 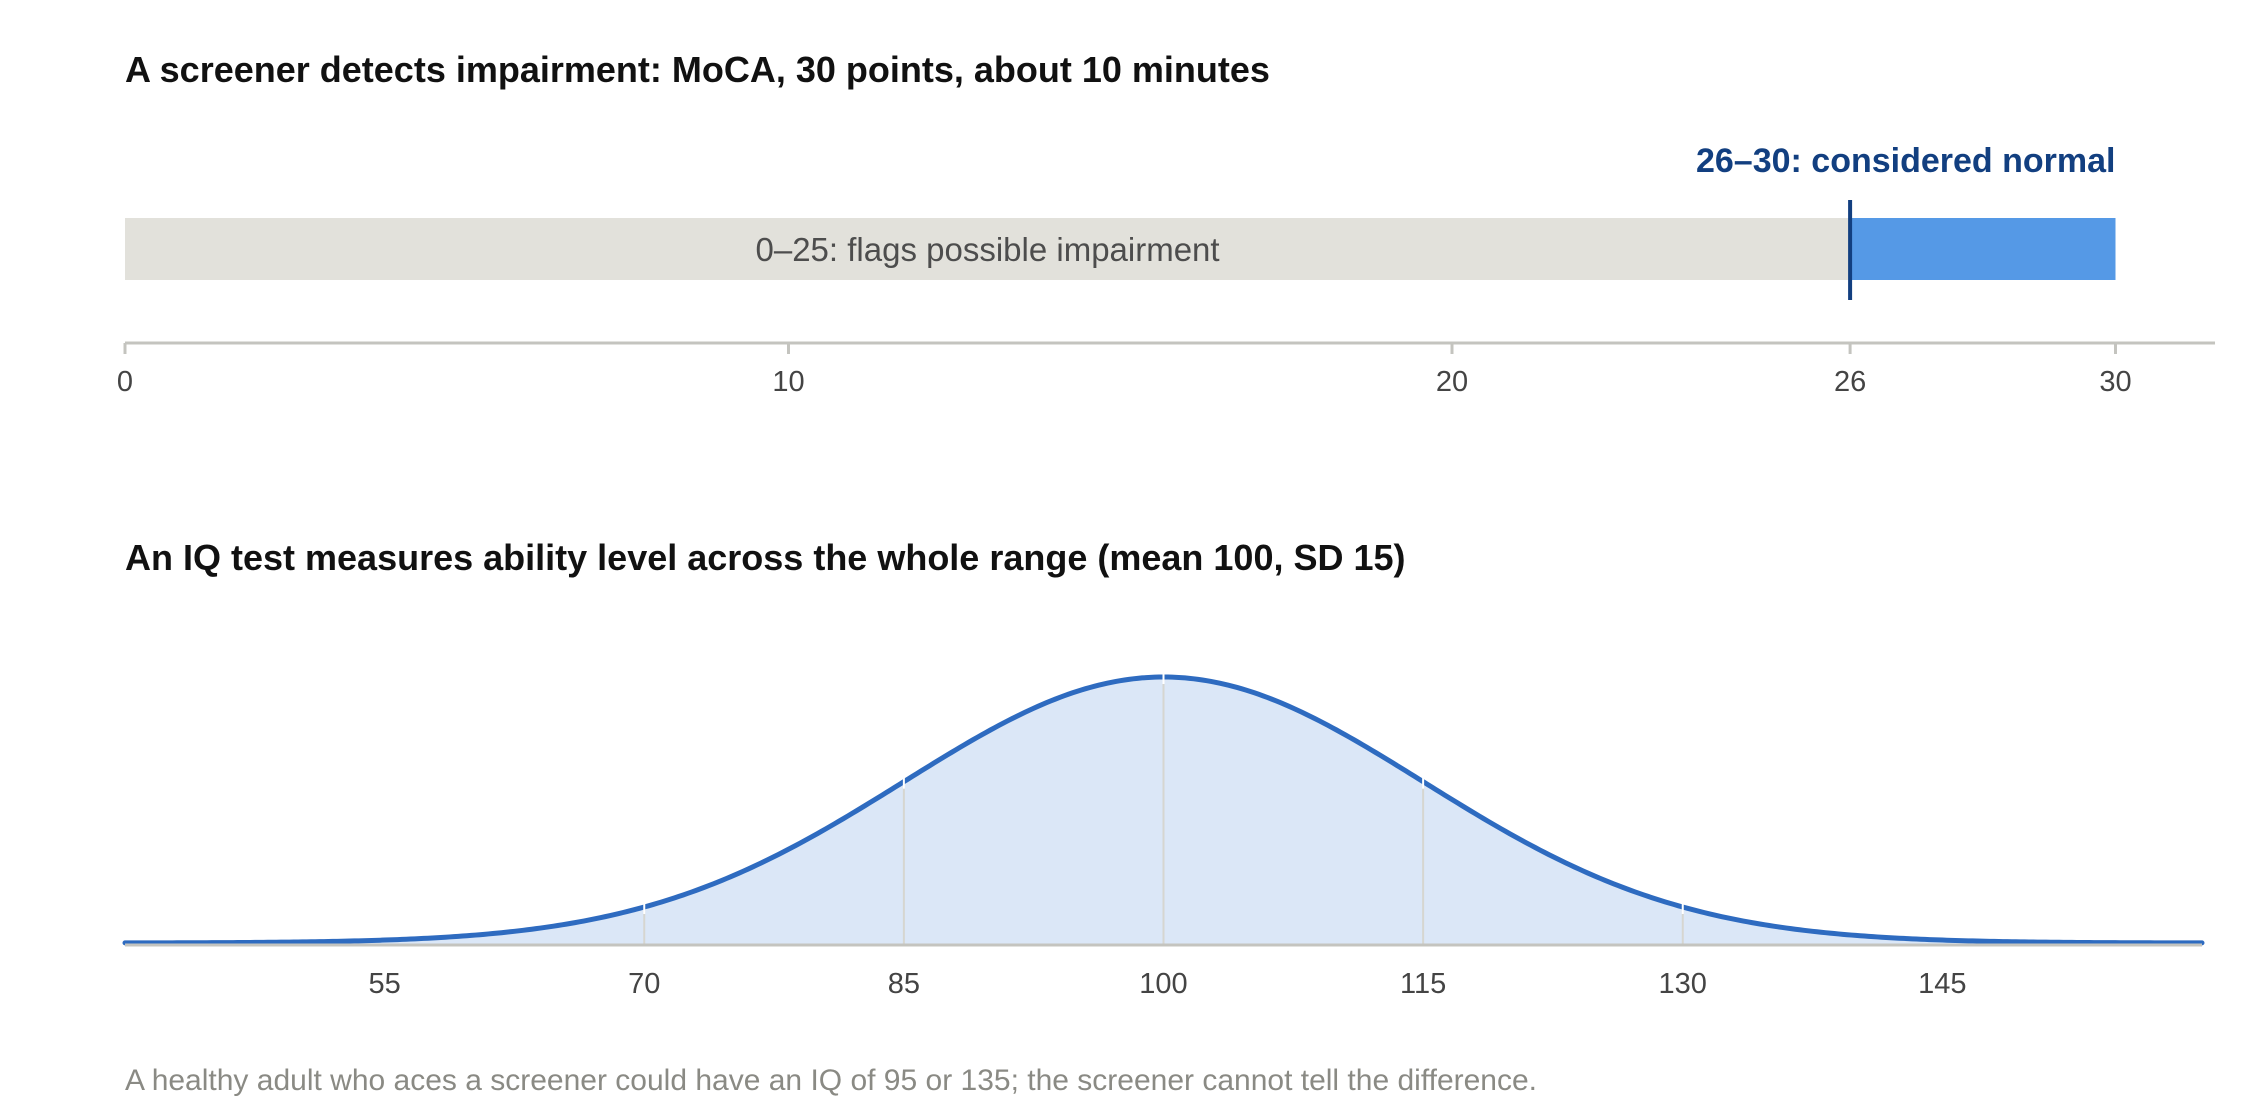 What do you see at coordinates (384, 984) in the screenshot?
I see `iq-tick-label-55: 55` at bounding box center [384, 984].